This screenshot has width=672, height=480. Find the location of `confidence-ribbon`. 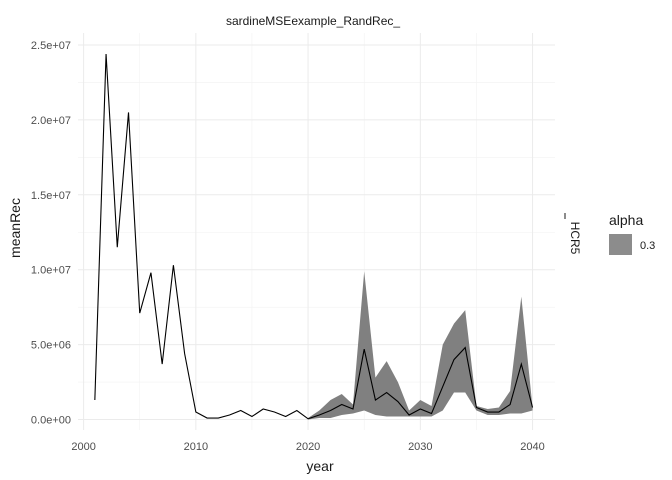

confidence-ribbon is located at coordinates (420, 345).